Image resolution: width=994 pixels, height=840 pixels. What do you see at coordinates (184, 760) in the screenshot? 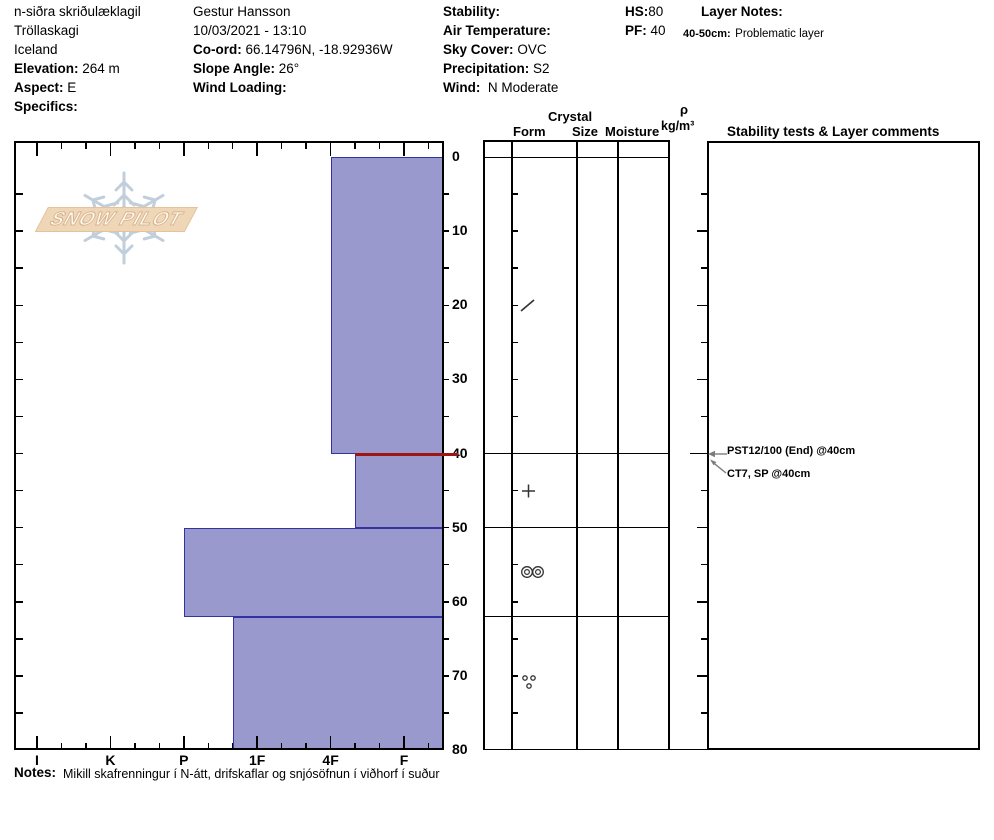
I see `hardness-label: P` at bounding box center [184, 760].